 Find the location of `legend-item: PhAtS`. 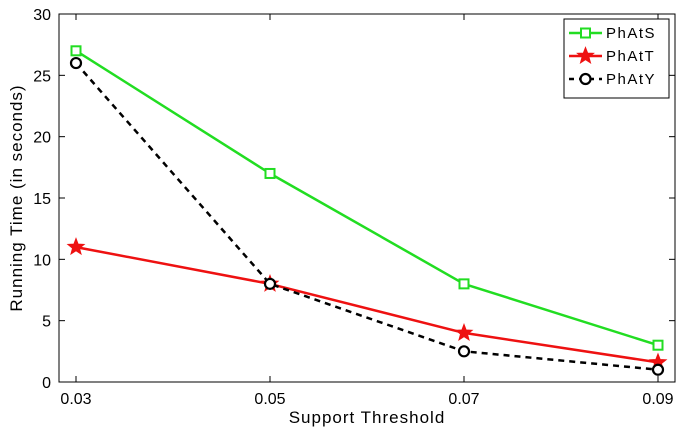

legend-item: PhAtS is located at coordinates (612, 33).